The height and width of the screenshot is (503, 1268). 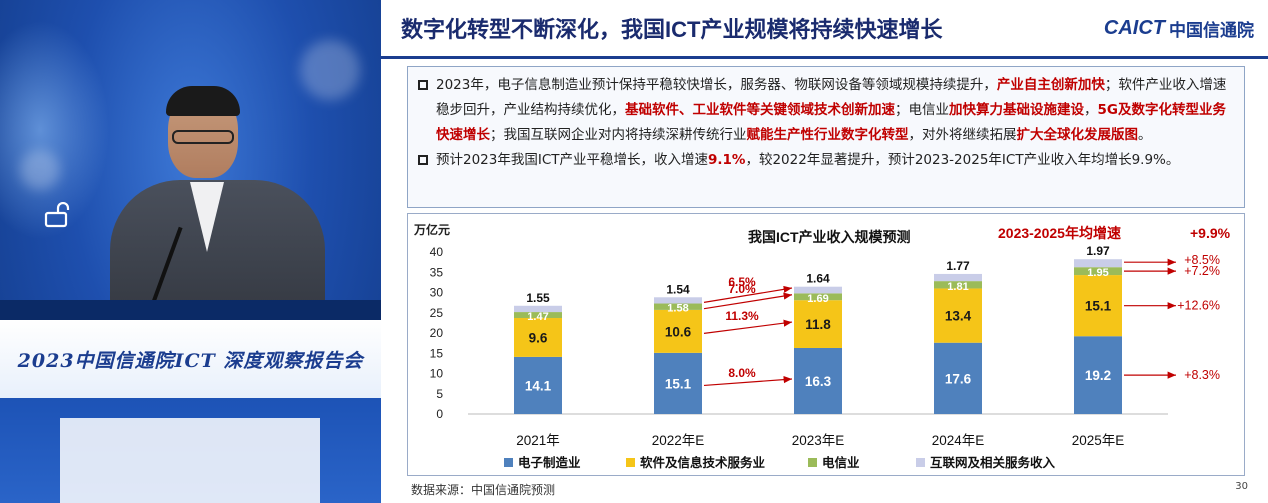 I want to click on highlight-text: 产业自主创新加快, so click(x=1050, y=85).